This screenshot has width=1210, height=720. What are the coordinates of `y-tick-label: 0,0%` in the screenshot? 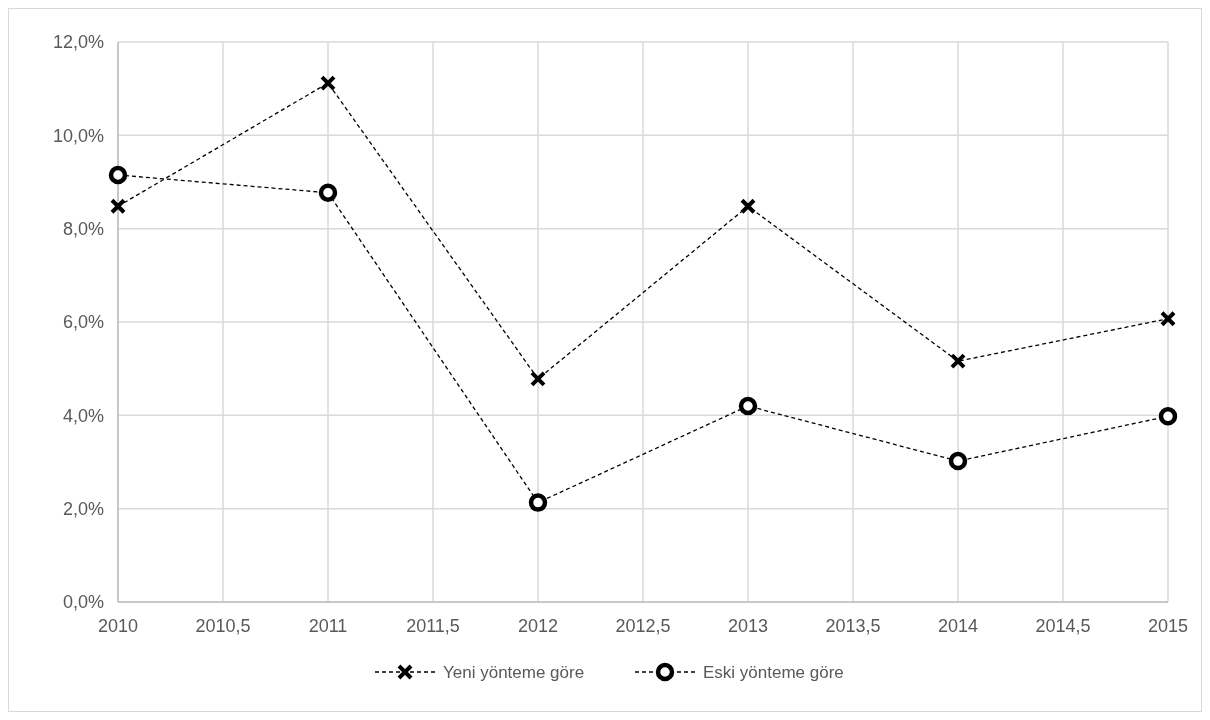 It's located at (83, 602).